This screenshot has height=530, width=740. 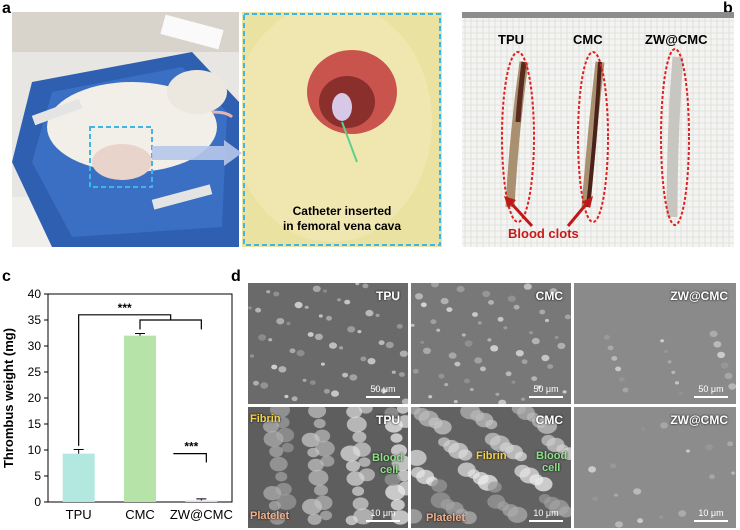 What do you see at coordinates (35, 372) in the screenshot?
I see `y-tick-label: 25` at bounding box center [35, 372].